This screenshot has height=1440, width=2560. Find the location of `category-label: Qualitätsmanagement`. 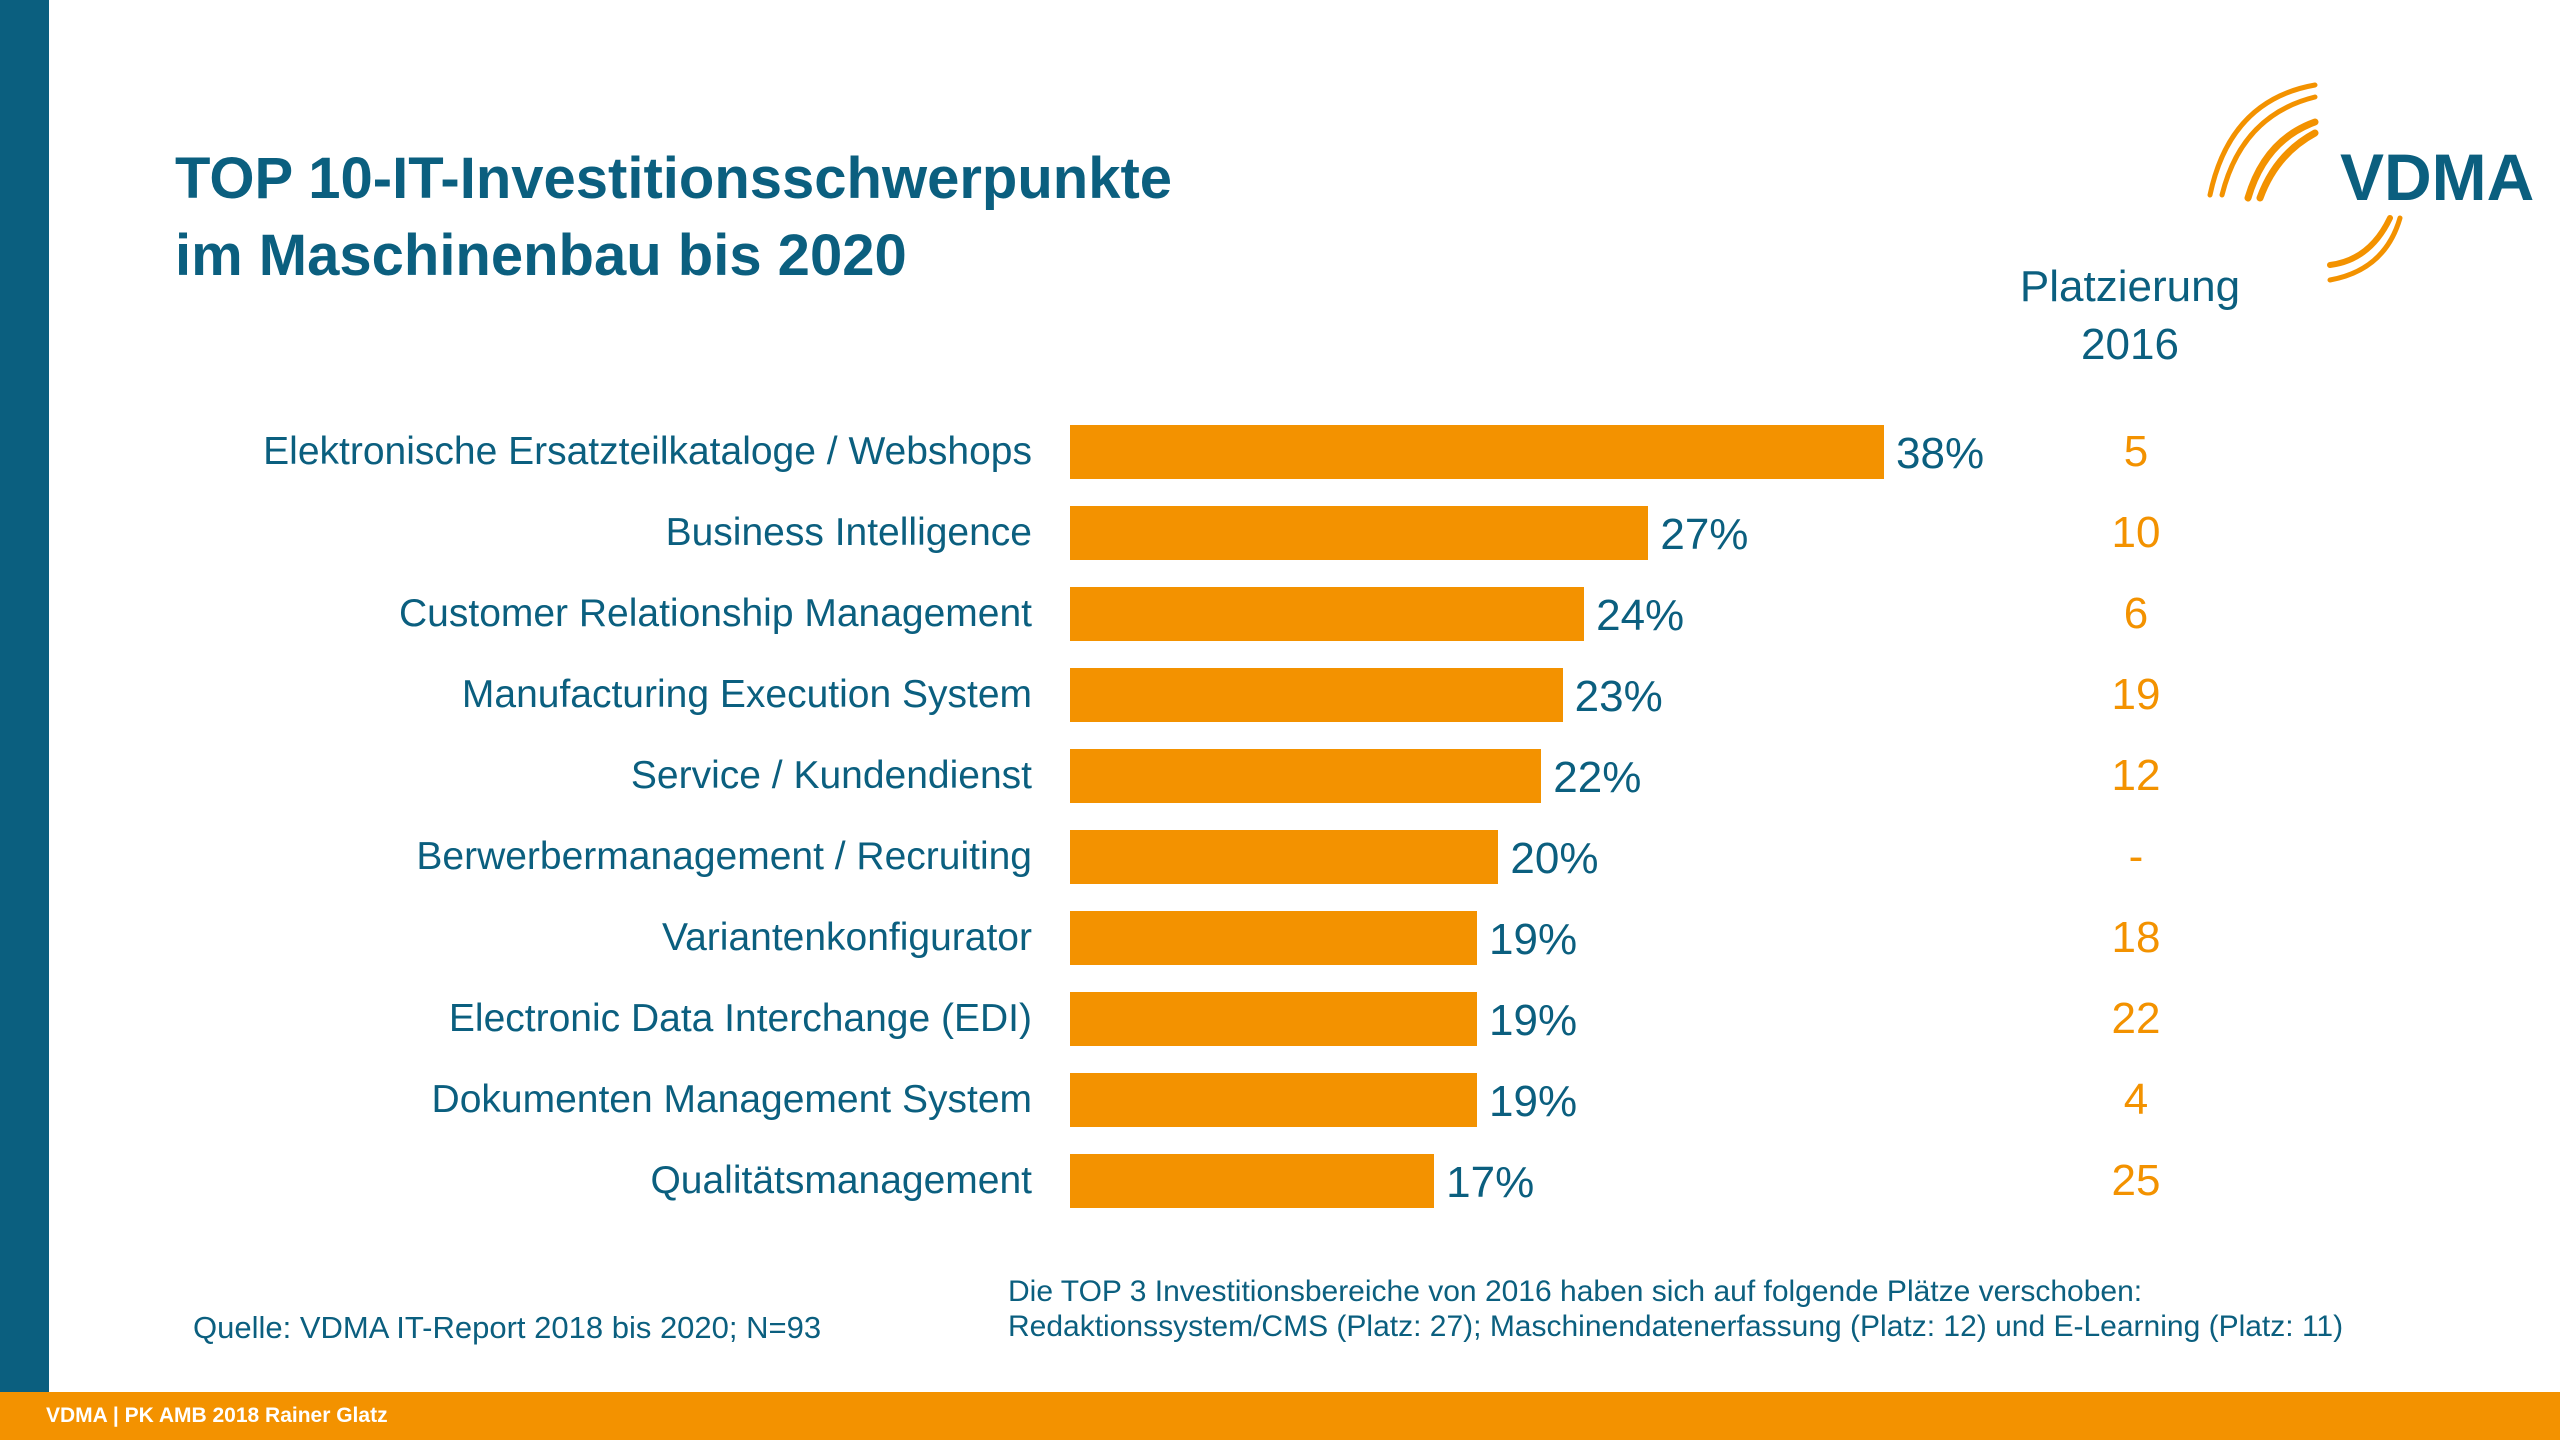

category-label: Qualitätsmanagement is located at coordinates (841, 1180).